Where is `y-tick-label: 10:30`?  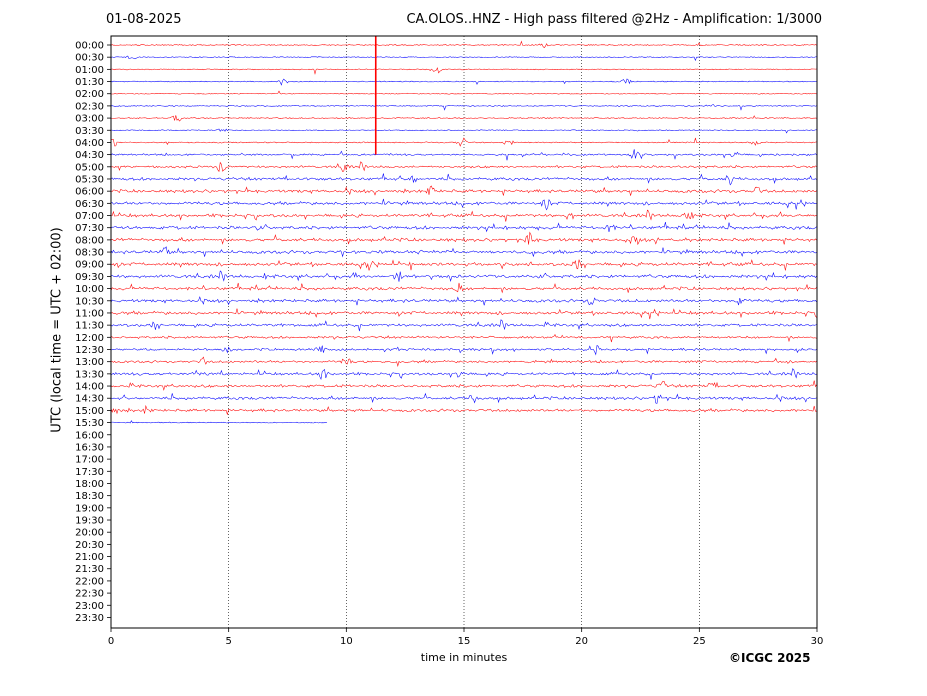
y-tick-label: 10:30 is located at coordinates (89, 301).